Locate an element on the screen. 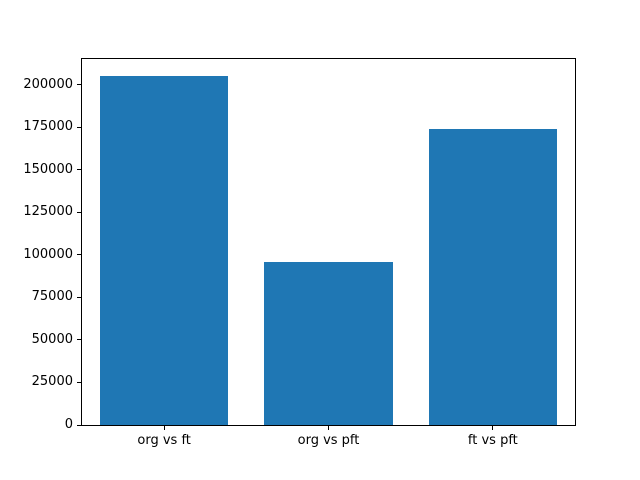  y-tick-label: 50000 is located at coordinates (52, 339).